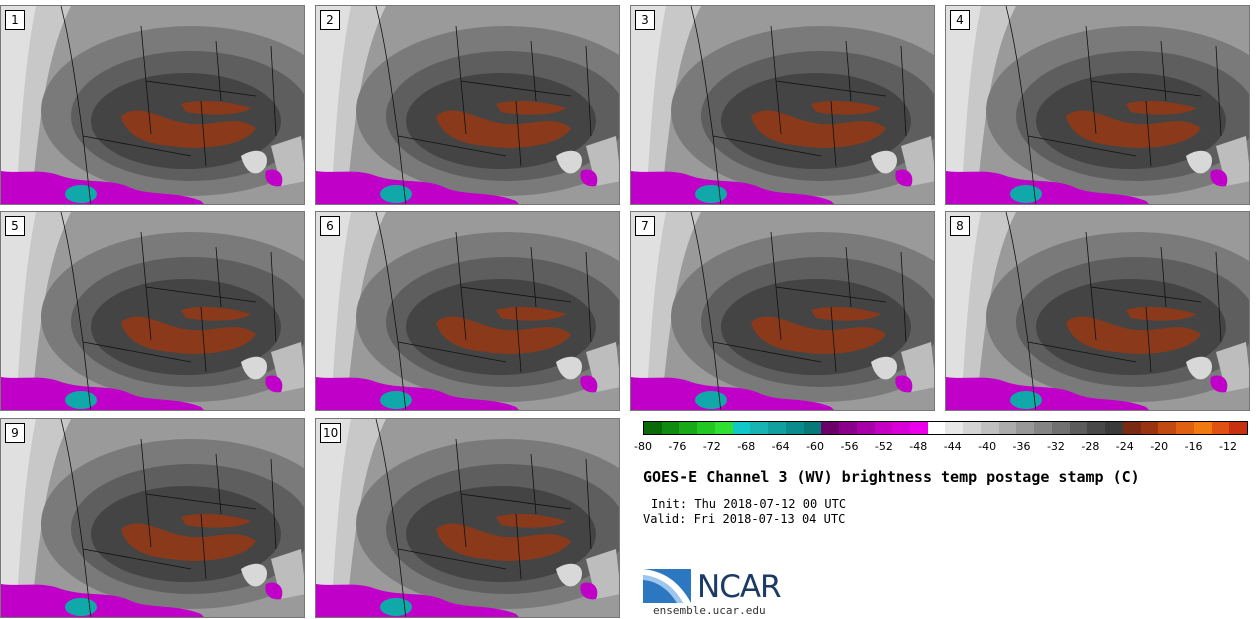 This screenshot has height=619, width=1260. I want to click on map-panel-10: 10, so click(467, 518).